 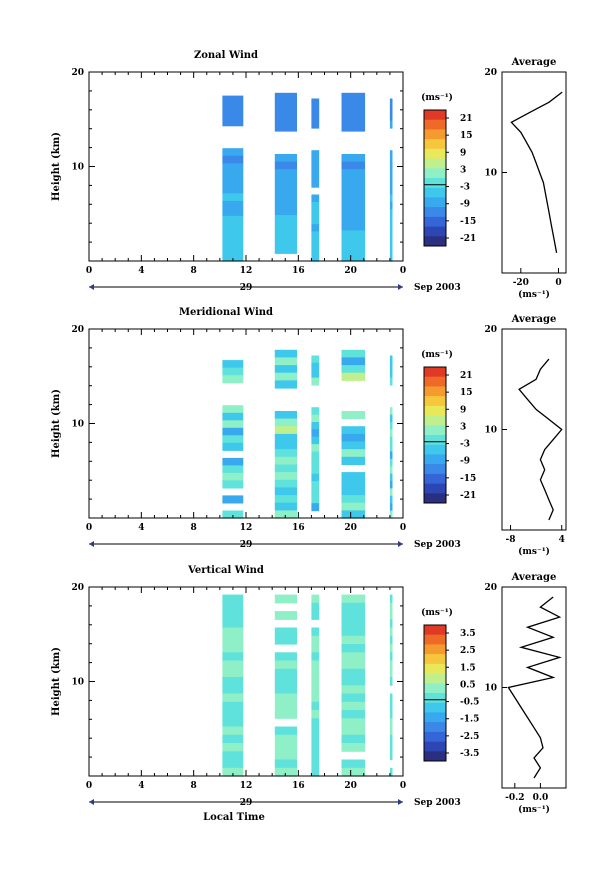 What do you see at coordinates (521, 283) in the screenshot?
I see `average-x-tick-label: -20` at bounding box center [521, 283].